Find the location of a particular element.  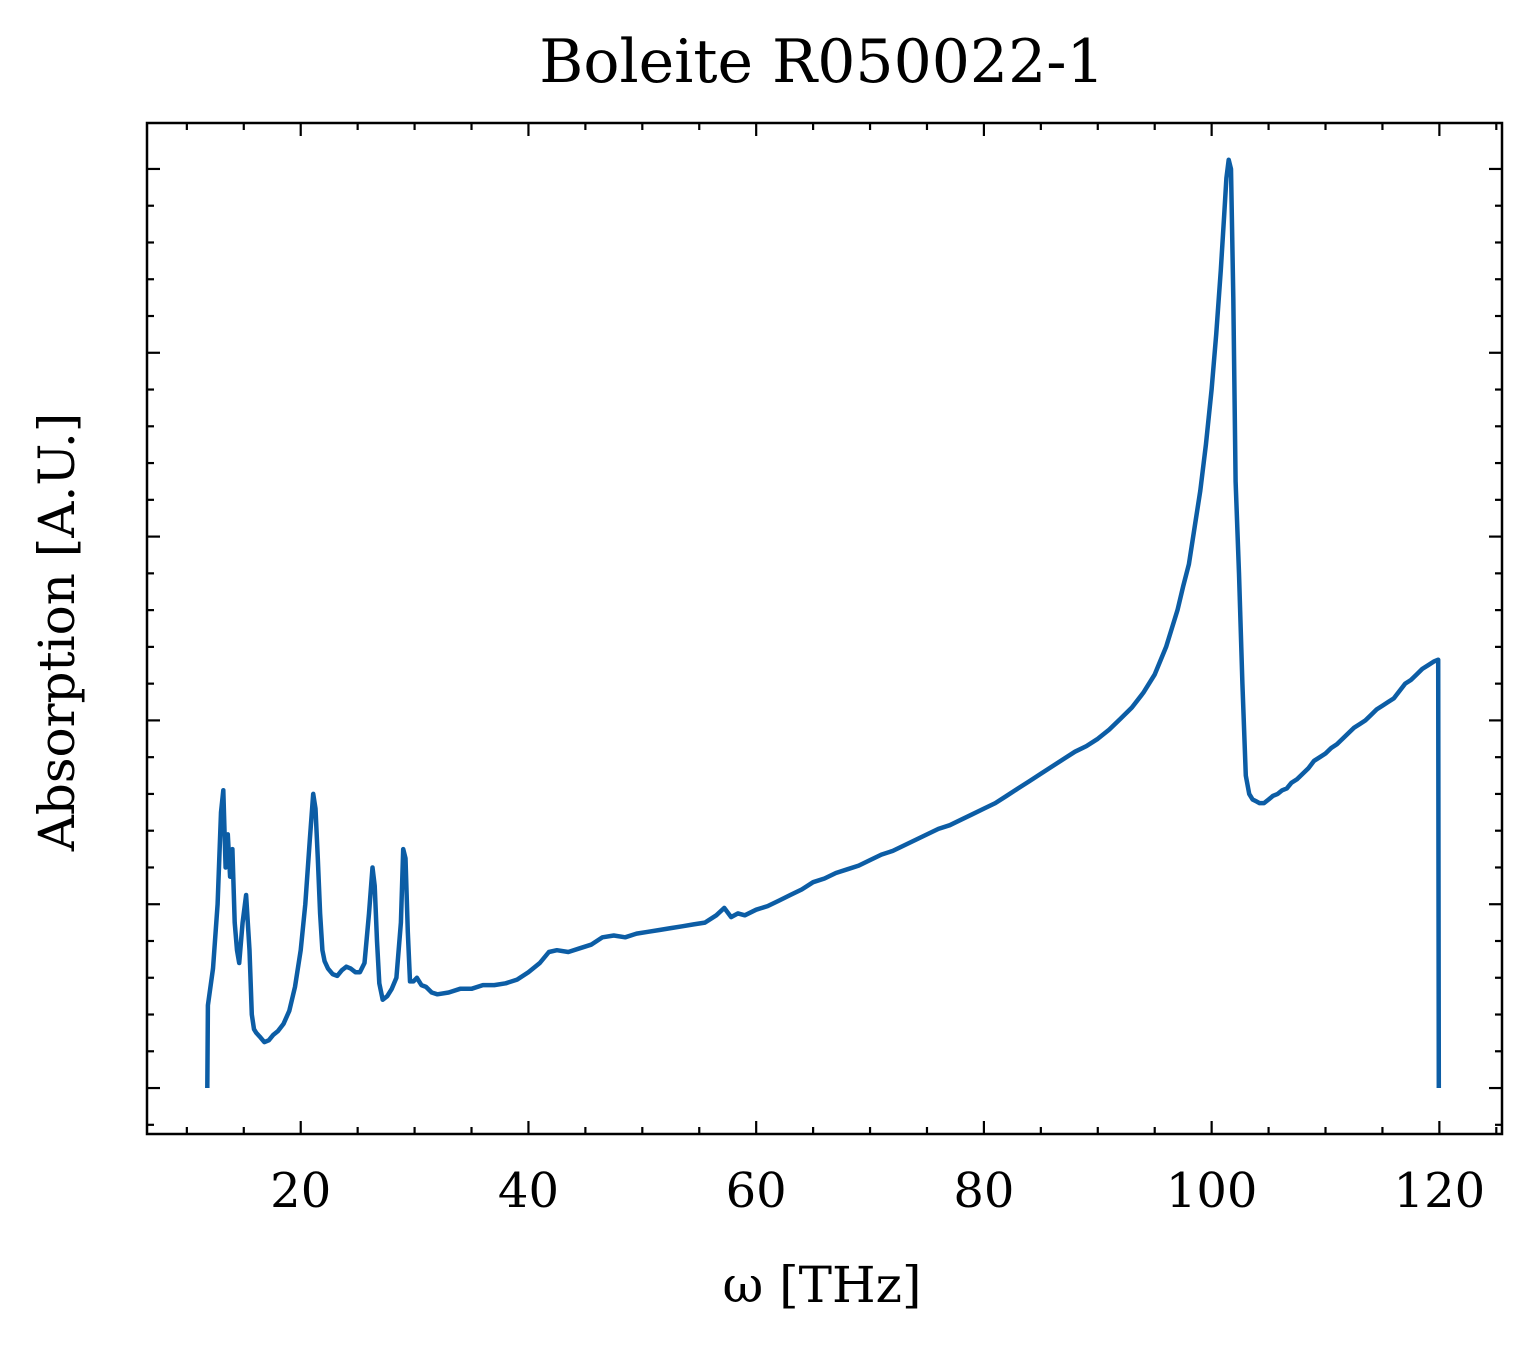

x-tick-labels: 20 40 60 80 100 120 is located at coordinates (877, 1191).